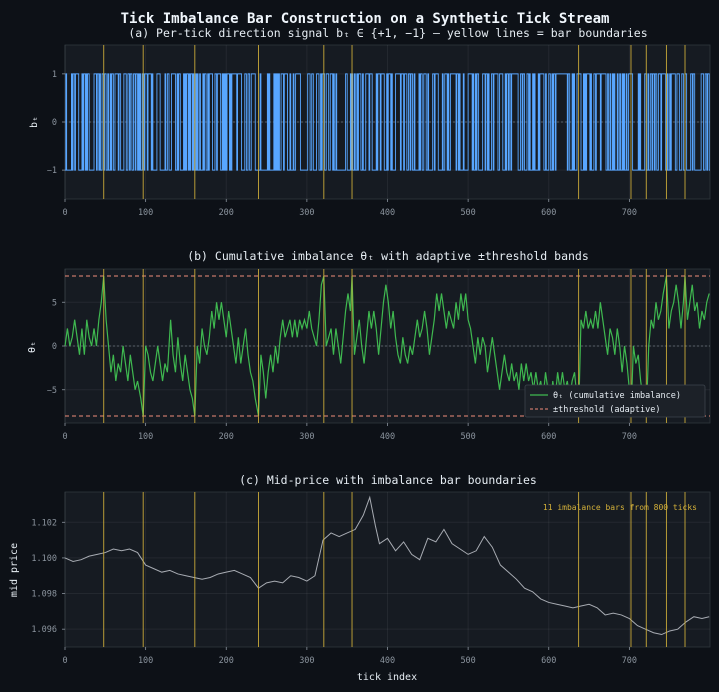  I want to click on panel-b-y-ticks: 5 0 −5, so click(56, 347).